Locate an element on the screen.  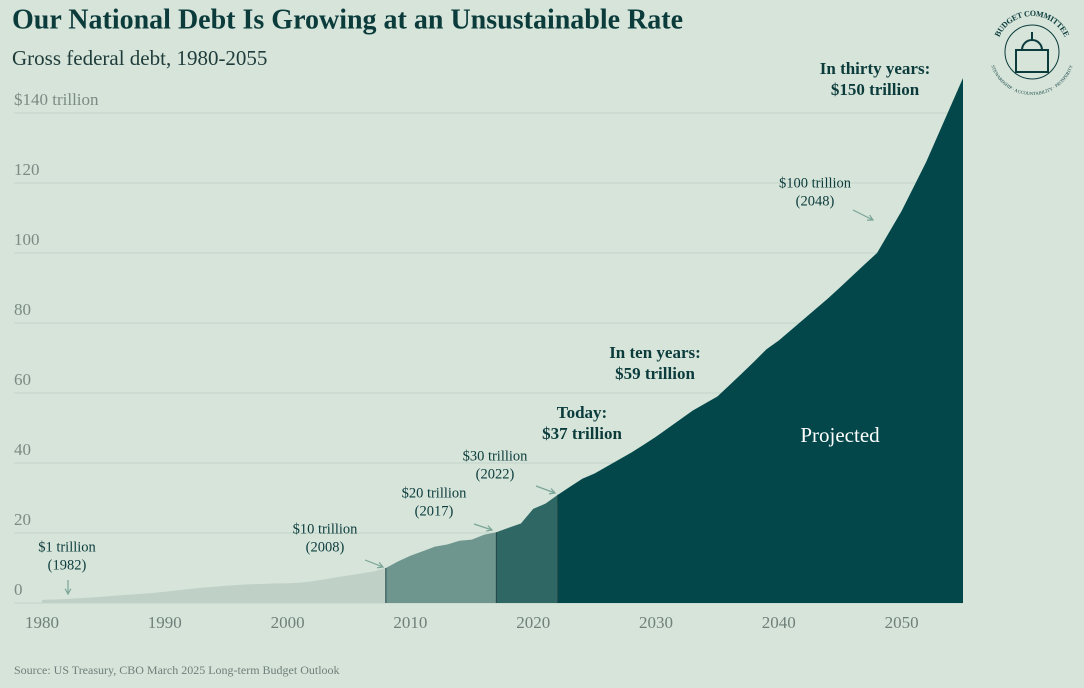
y-tick-label: 40 is located at coordinates (22, 449).